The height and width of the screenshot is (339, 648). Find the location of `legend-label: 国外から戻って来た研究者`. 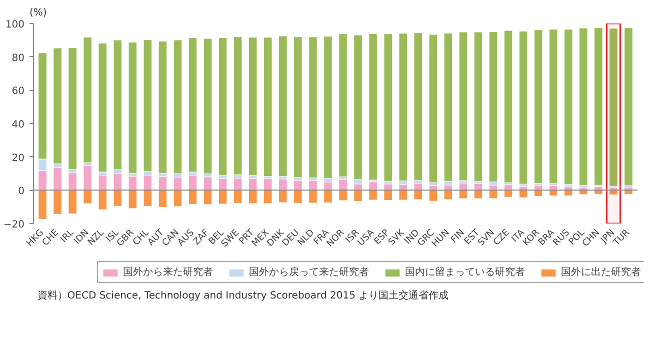

legend-label: 国外から戻って来た研究者 is located at coordinates (309, 272).